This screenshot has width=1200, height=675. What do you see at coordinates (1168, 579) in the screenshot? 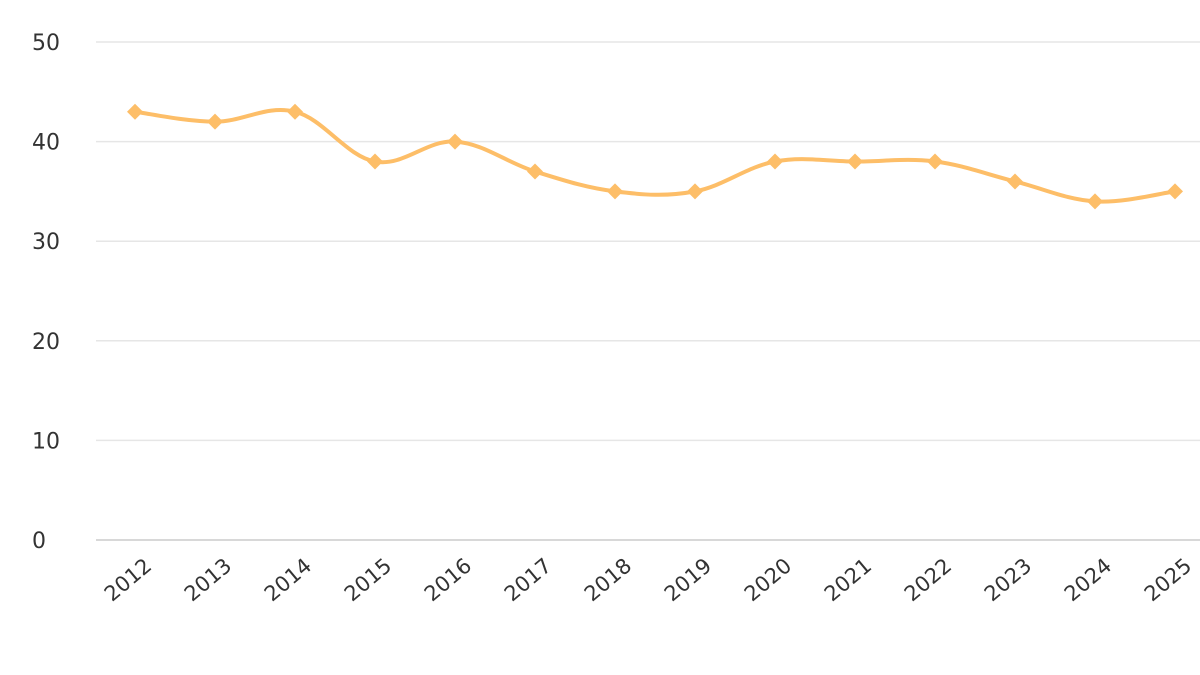
I see `x-tick-label: 2025` at bounding box center [1168, 579].